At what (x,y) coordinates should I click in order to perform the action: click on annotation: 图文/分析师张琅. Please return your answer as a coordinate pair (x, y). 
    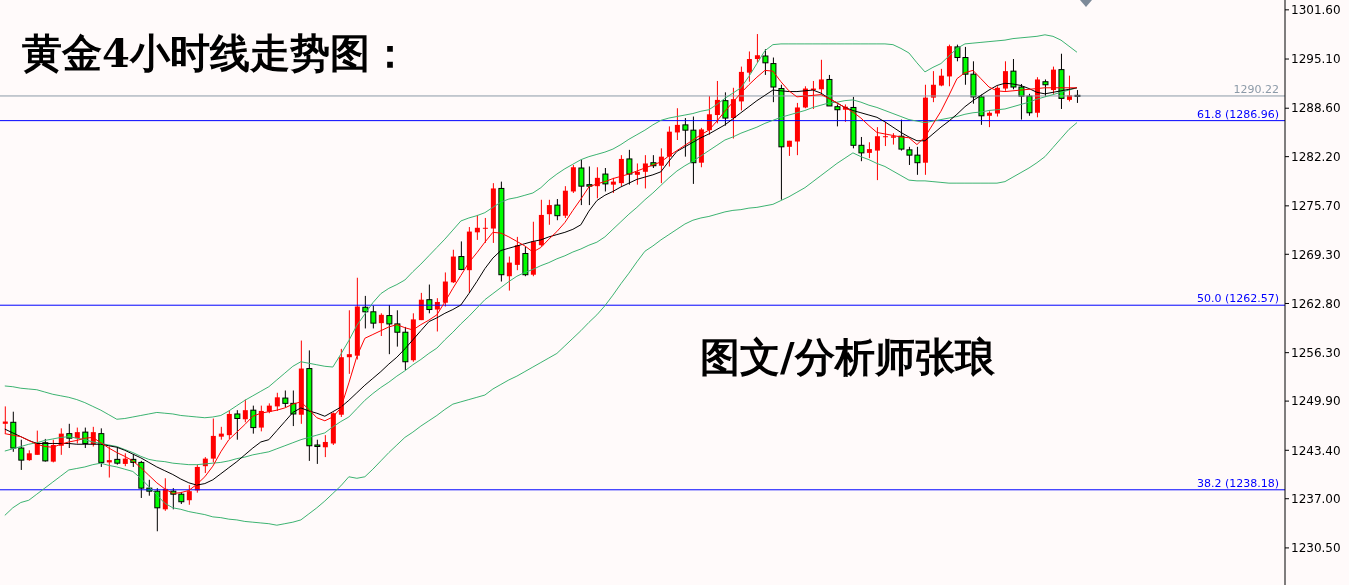
    Looking at the image, I should click on (847, 357).